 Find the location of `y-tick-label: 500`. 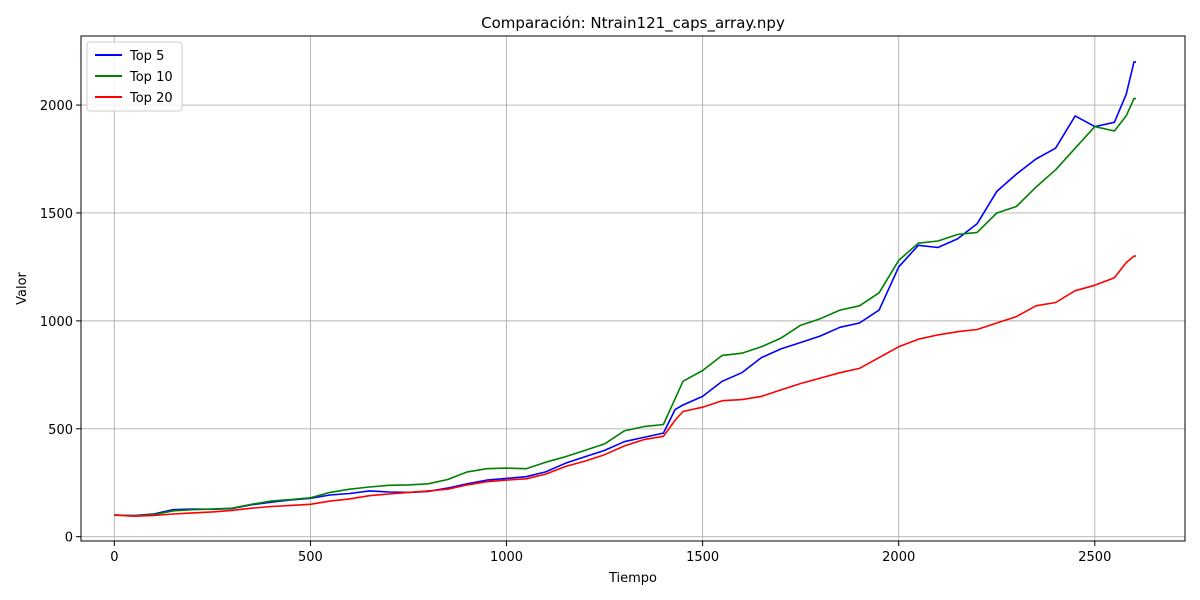

y-tick-label: 500 is located at coordinates (60, 430).